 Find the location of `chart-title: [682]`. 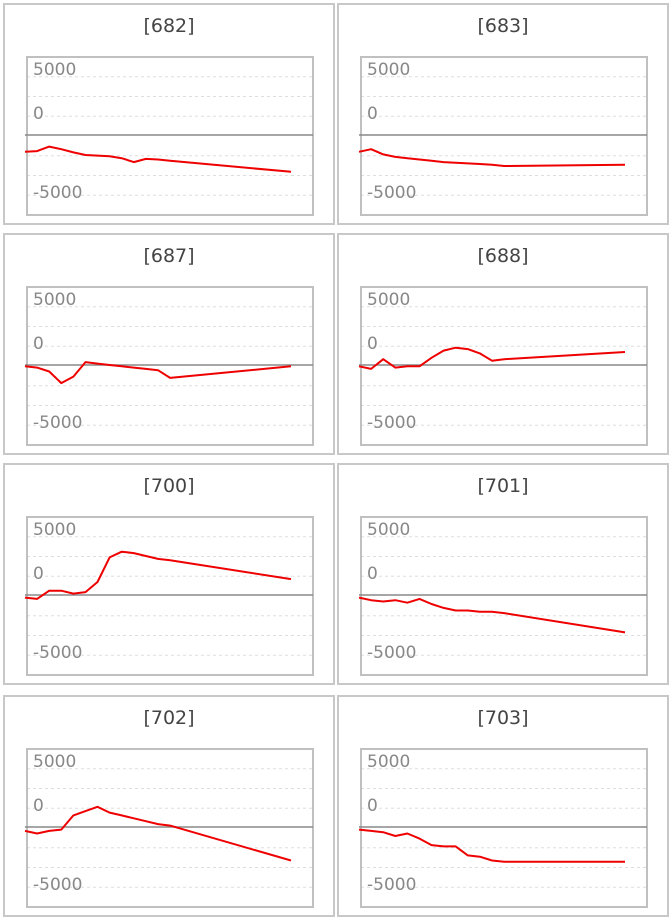

chart-title: [682] is located at coordinates (169, 26).